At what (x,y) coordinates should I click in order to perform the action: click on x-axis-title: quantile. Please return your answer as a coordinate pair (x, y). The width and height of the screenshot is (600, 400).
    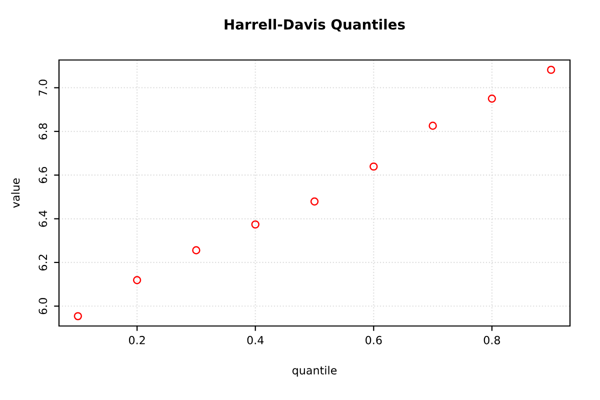
    Looking at the image, I should click on (314, 371).